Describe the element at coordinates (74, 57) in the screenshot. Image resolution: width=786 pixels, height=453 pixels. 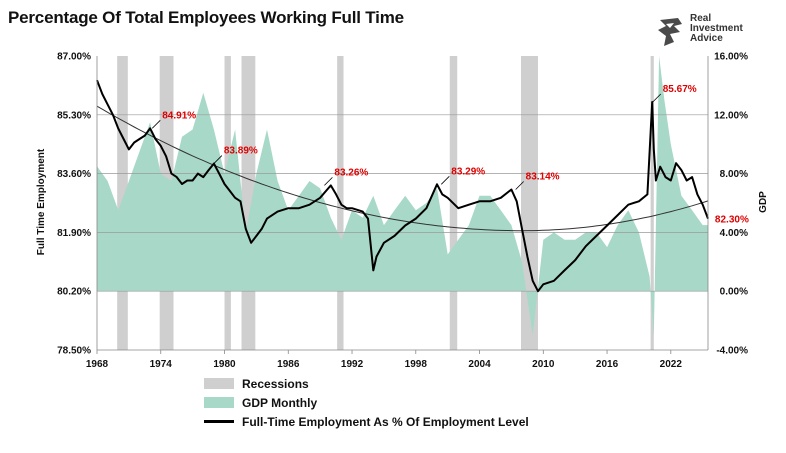
I see `y-tick-label: 87.00%` at that location.